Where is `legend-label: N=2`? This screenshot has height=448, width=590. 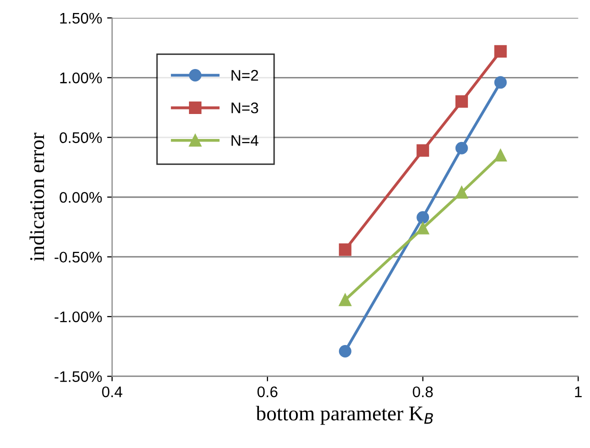 legend-label: N=2 is located at coordinates (245, 75).